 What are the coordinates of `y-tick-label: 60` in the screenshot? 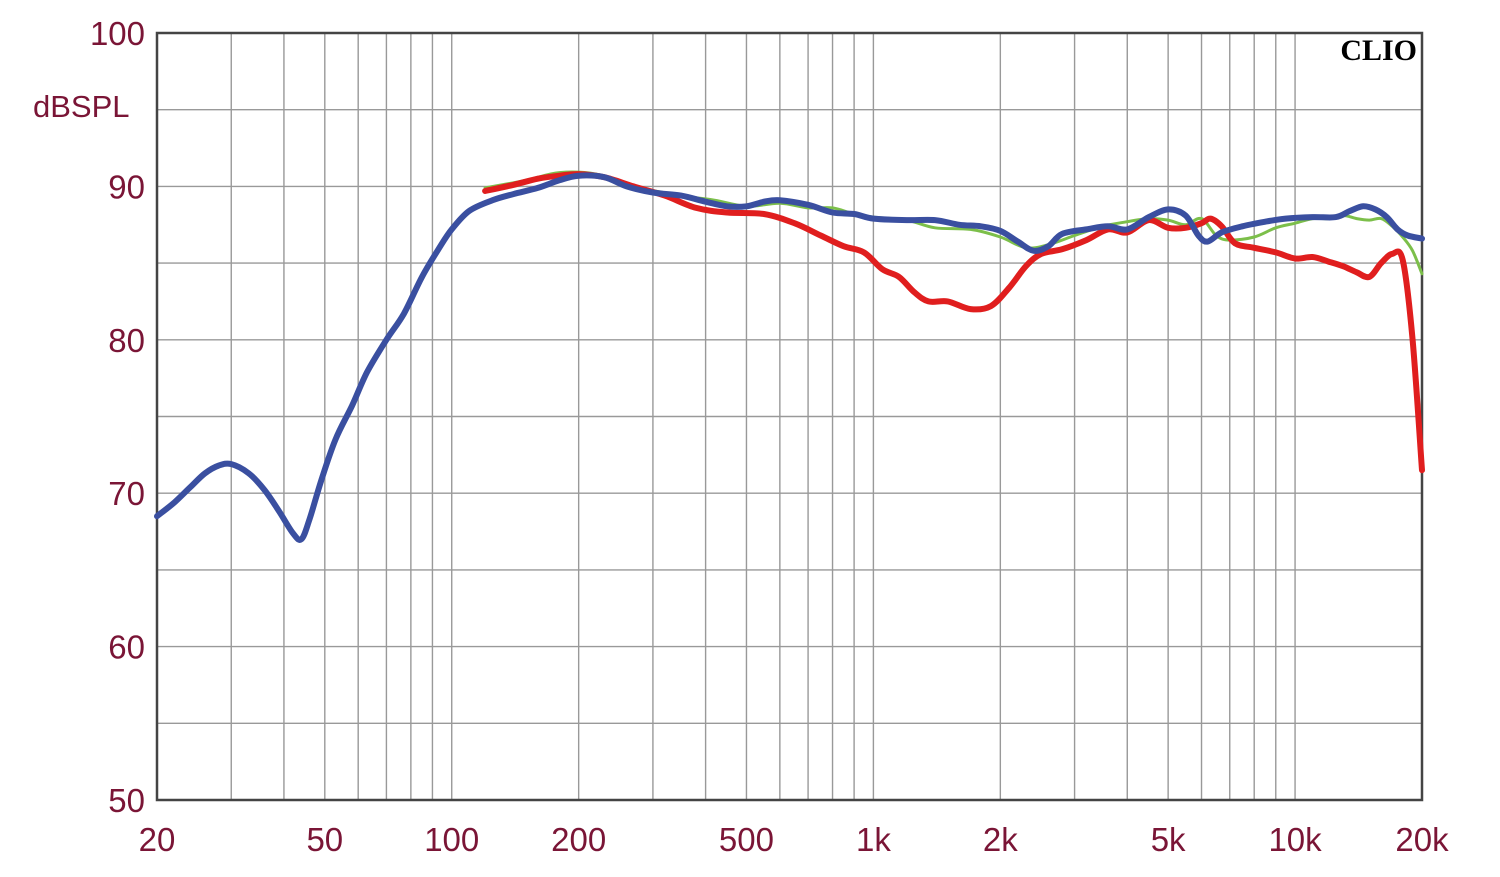 It's located at (126, 647).